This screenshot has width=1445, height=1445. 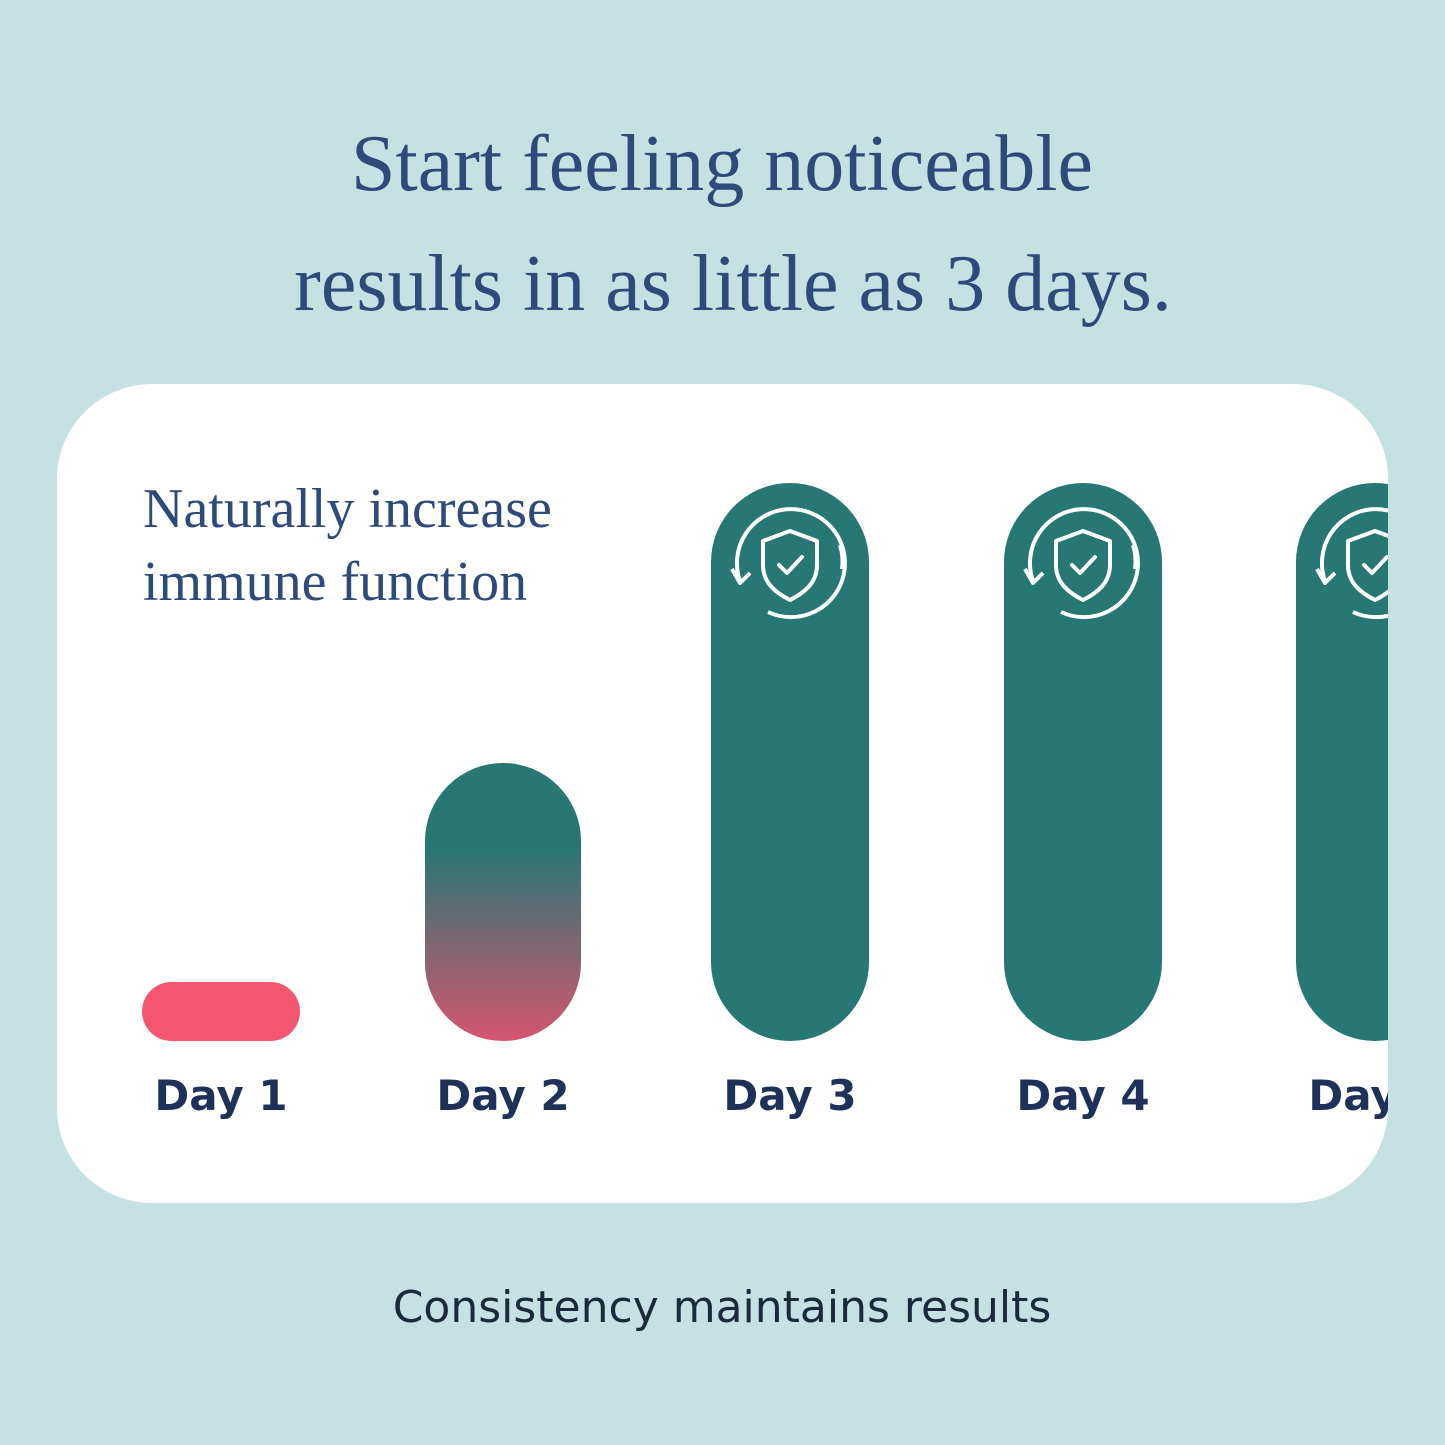 I want to click on day-label: Day 3, so click(x=789, y=1095).